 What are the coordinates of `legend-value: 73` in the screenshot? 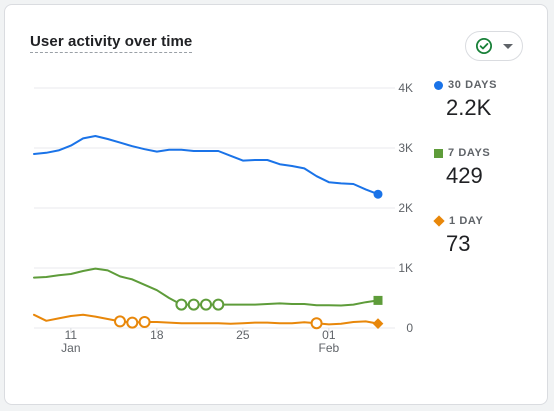 It's located at (458, 243).